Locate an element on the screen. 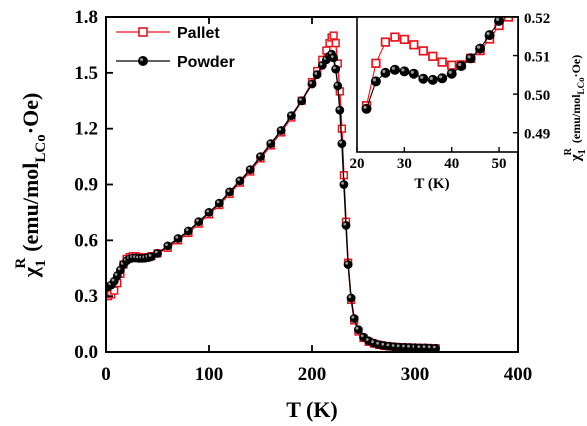 The height and width of the screenshot is (426, 587). inset-y-tick-label-3: 0.52 is located at coordinates (537, 19).